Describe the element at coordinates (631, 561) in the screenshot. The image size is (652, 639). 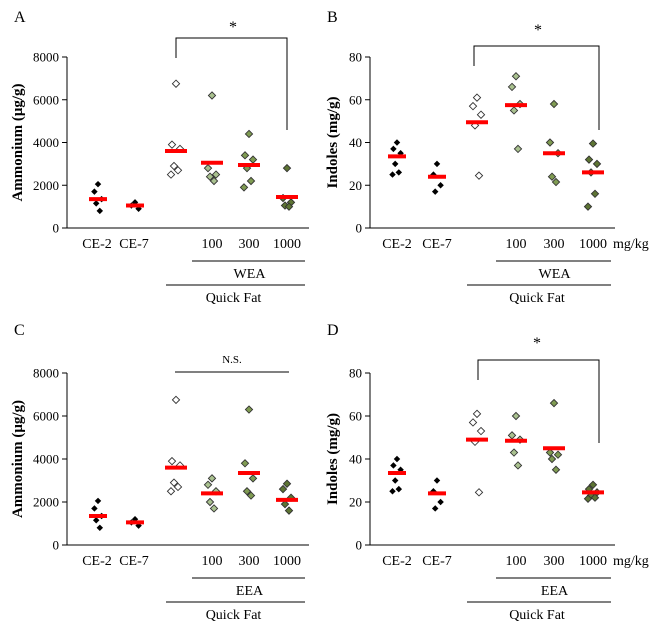
I see `x-unit-label: mg/kg` at that location.